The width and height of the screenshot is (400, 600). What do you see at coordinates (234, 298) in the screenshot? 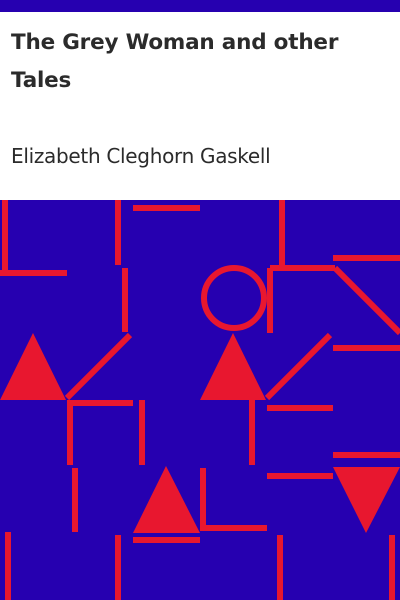
I see `pattern-circle-icon` at bounding box center [234, 298].